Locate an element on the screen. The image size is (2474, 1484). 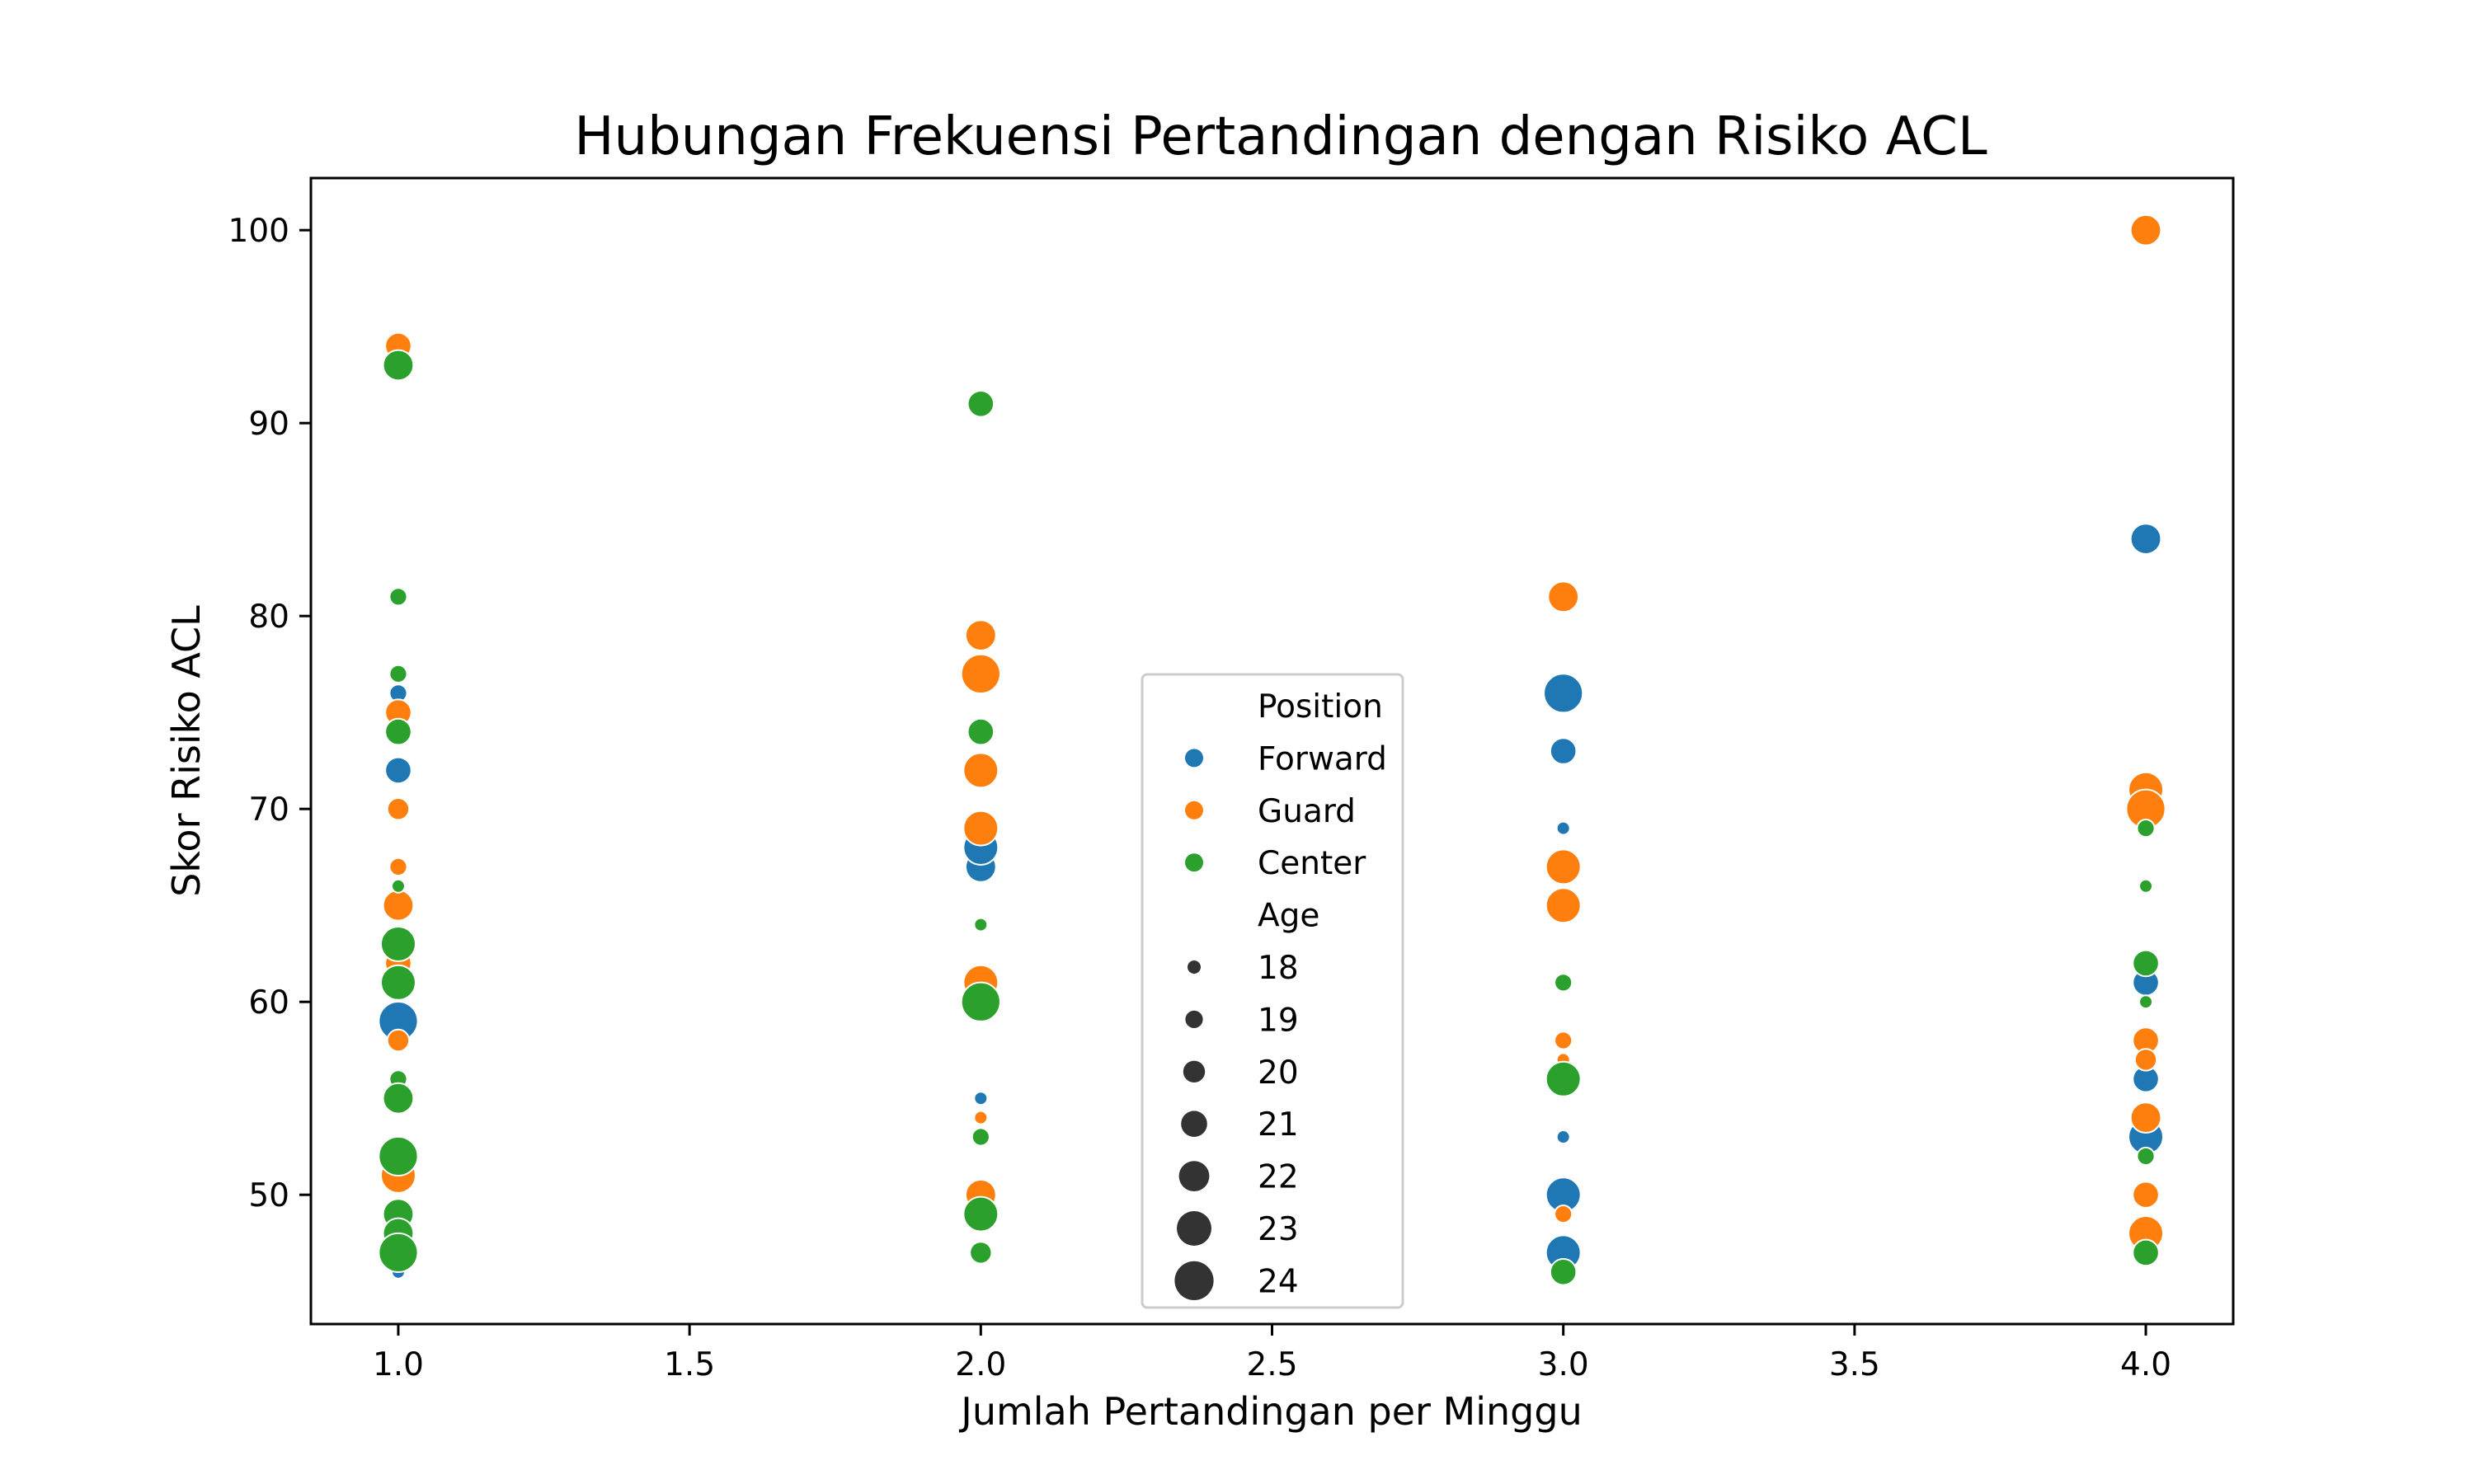
y-tick-label: 100 is located at coordinates (258, 231).